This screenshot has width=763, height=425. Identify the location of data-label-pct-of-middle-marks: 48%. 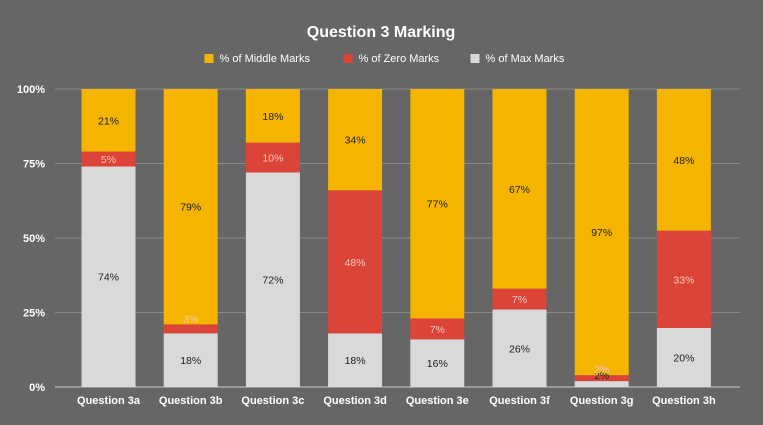
(683, 161).